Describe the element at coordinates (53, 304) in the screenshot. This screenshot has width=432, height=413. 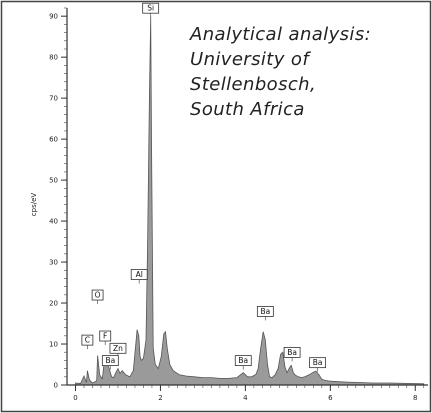
I see `y-tick-label: 20` at that location.